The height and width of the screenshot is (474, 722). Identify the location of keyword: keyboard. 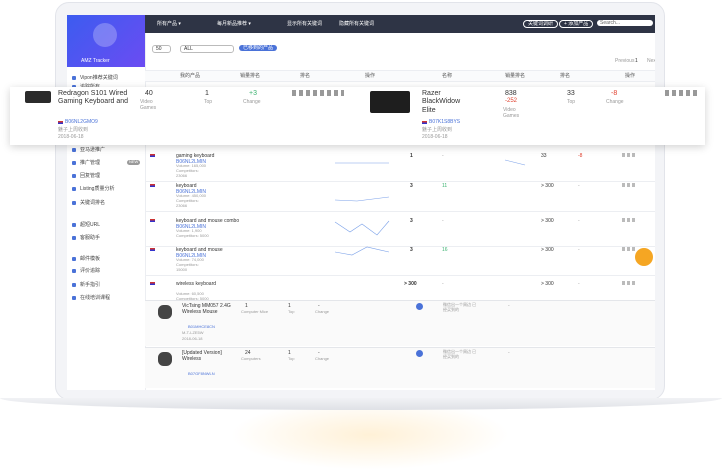
(186, 186).